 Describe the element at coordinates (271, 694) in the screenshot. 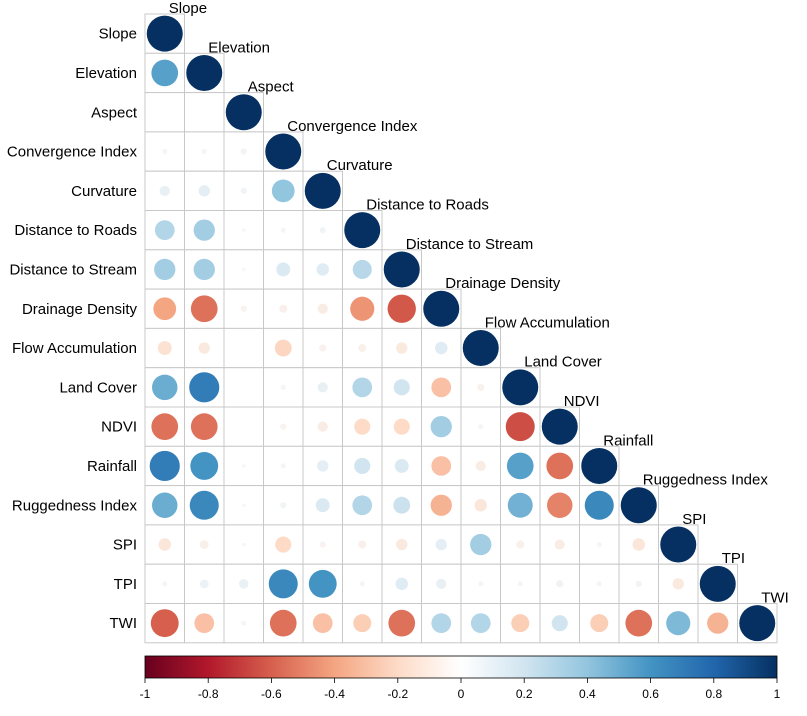

I see `colorbar-tick-label: -0.6` at that location.